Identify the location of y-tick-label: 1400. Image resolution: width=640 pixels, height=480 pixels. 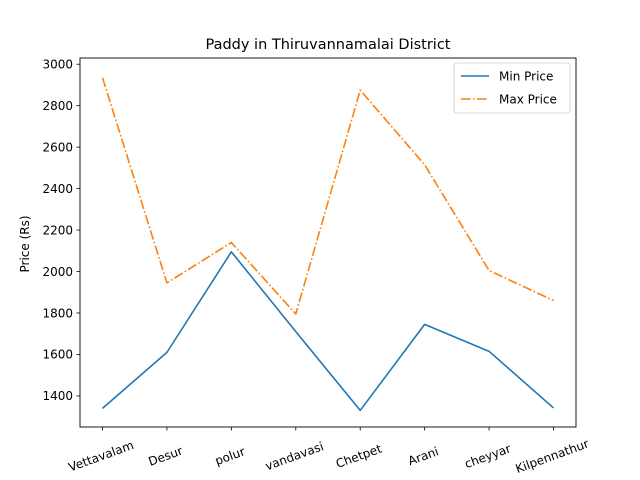
(57, 396).